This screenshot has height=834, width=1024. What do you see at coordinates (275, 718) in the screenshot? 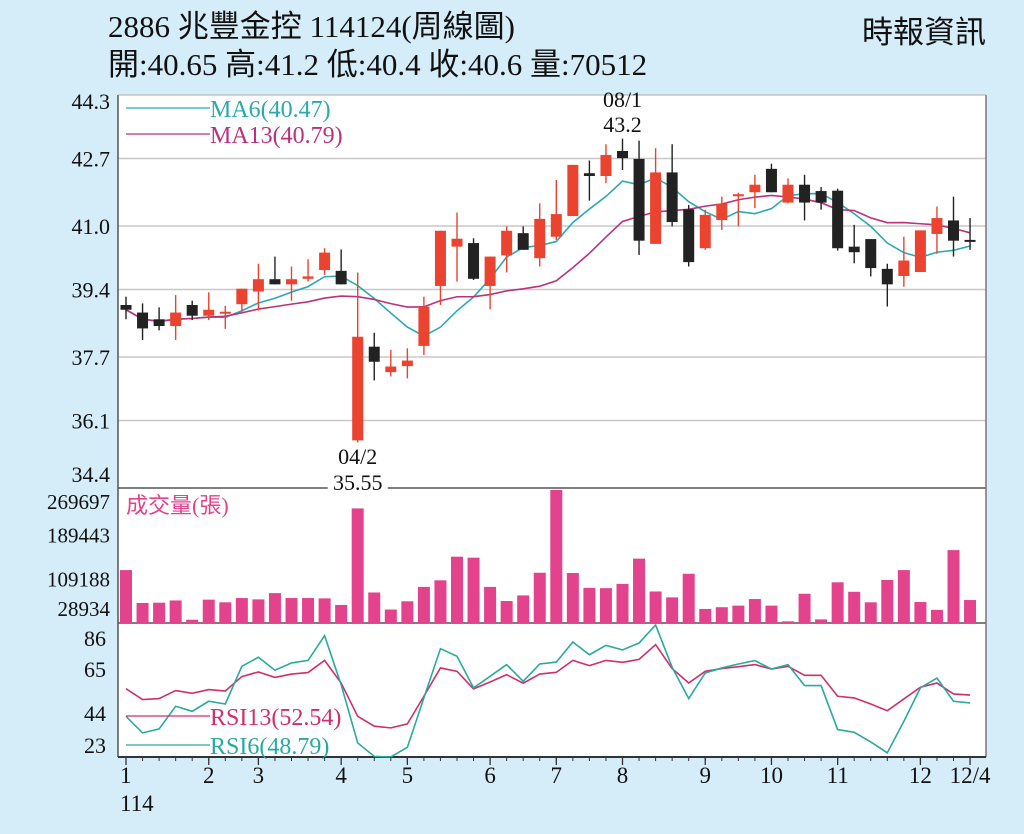
I see `rsi13-legend-label: RSI13(52.54)` at bounding box center [275, 718].